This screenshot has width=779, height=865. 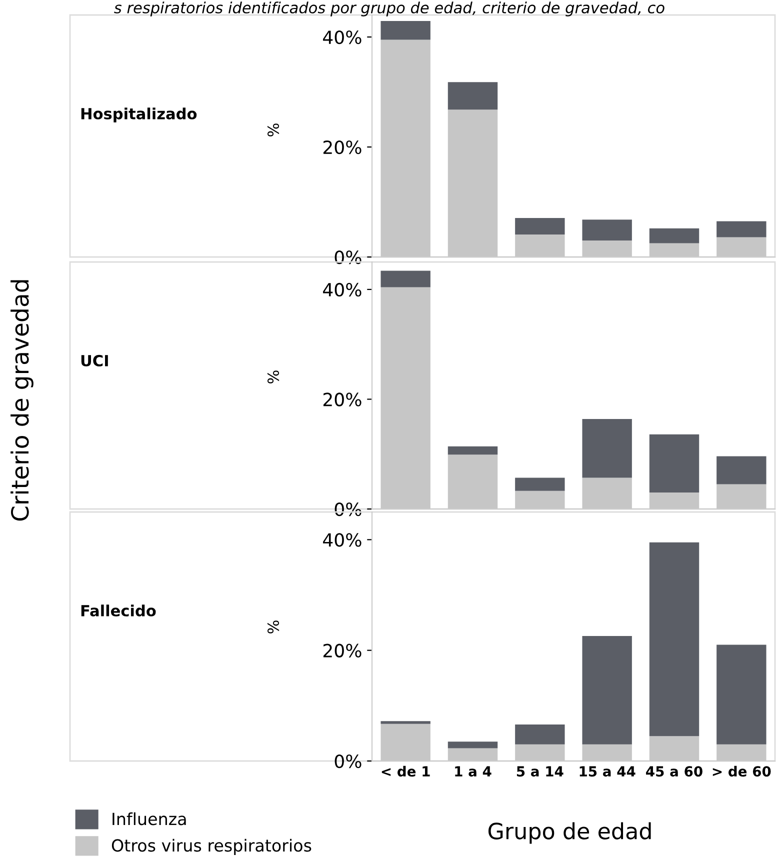 What do you see at coordinates (389, 9) in the screenshot?
I see `annotation: s respiratorios identificados por grupo de edad, criterio de gravedad, co` at bounding box center [389, 9].